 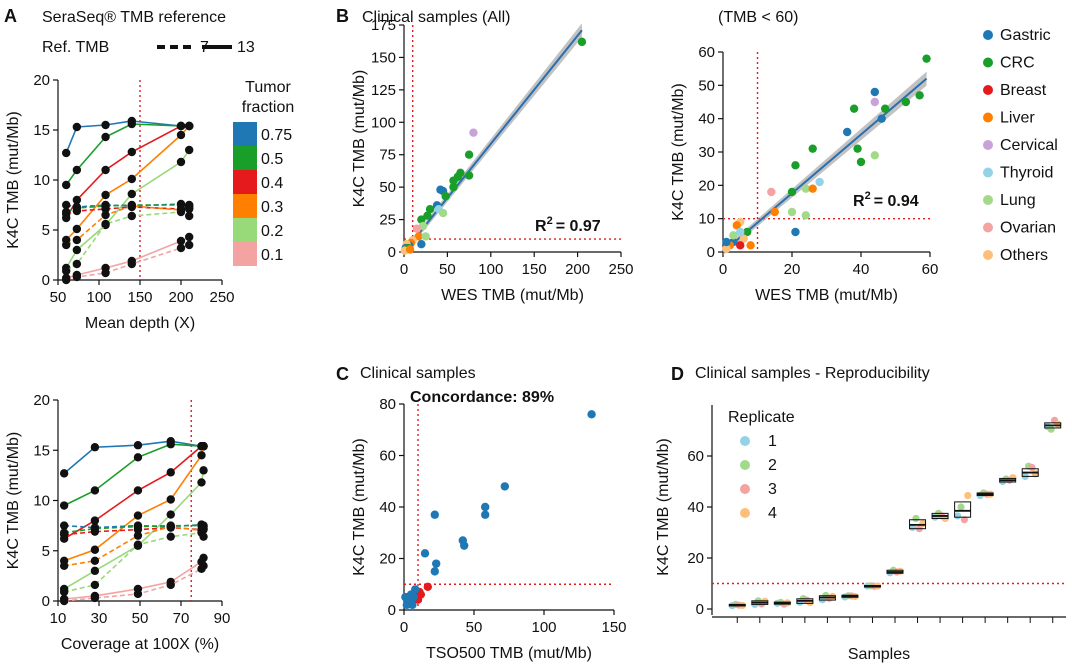 What do you see at coordinates (868, 196) in the screenshot?
I see `r2-sup-sub: 2` at bounding box center [868, 196].